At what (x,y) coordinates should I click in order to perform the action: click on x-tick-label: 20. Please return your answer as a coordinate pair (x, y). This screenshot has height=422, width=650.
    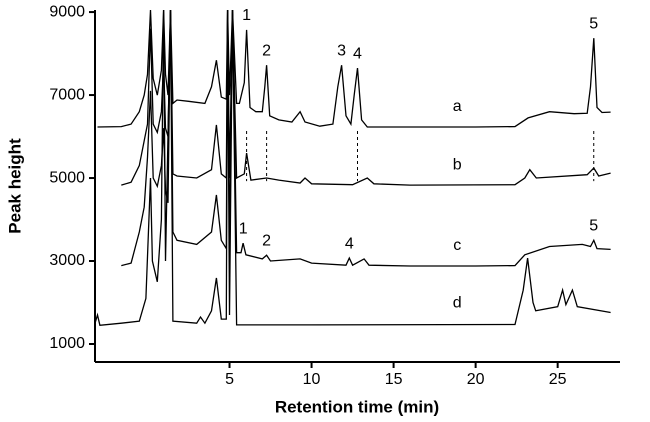
    Looking at the image, I should click on (476, 379).